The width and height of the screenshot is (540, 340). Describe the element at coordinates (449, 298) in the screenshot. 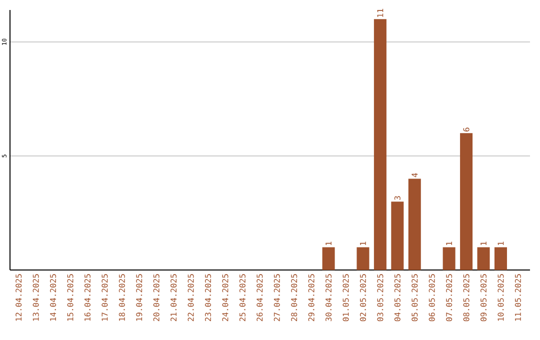

I see `x-tick-label: 07.05.2025` at that location.